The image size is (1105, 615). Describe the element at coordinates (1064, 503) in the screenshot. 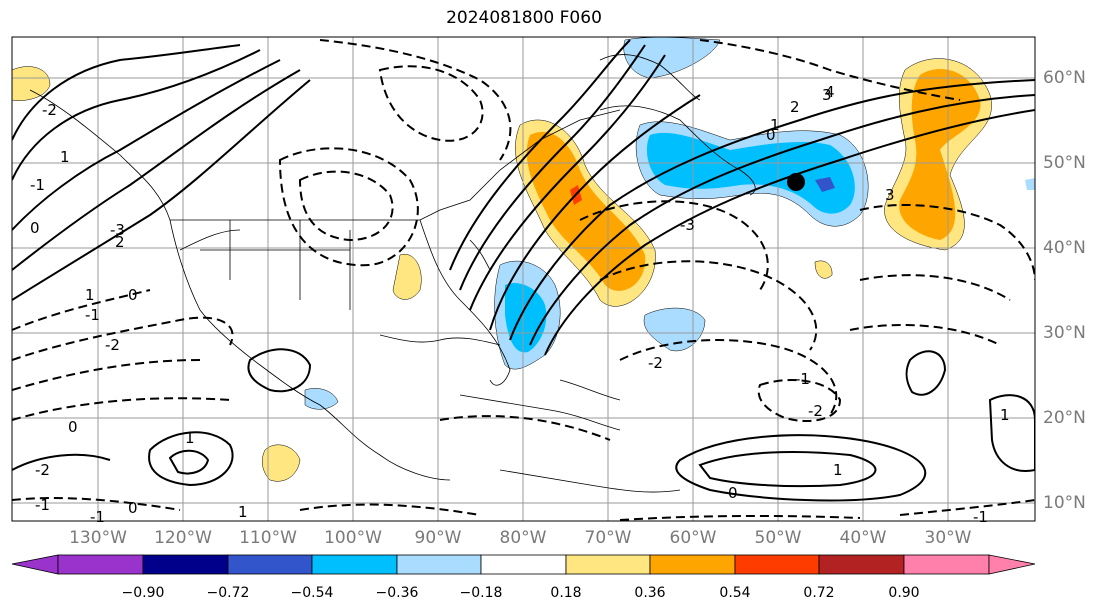

I see `latitude-label: 10°N` at that location.